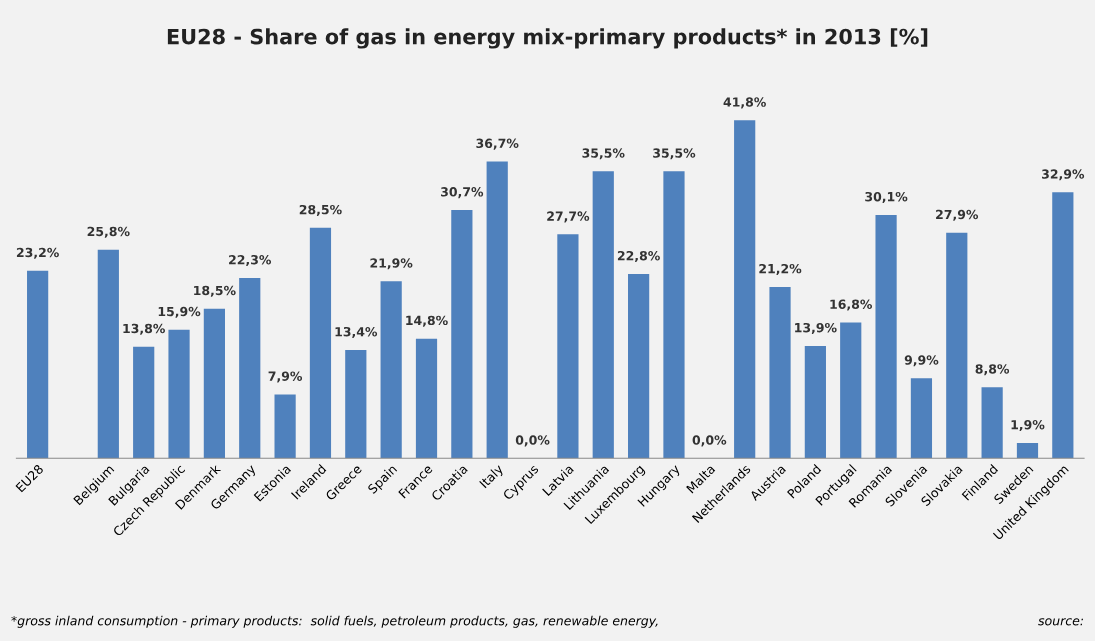 The height and width of the screenshot is (641, 1095). Describe the element at coordinates (547, 38) in the screenshot. I see `chart-title: EU28 - Share of gas in energy mix-primary products* in 2013 [%]` at that location.